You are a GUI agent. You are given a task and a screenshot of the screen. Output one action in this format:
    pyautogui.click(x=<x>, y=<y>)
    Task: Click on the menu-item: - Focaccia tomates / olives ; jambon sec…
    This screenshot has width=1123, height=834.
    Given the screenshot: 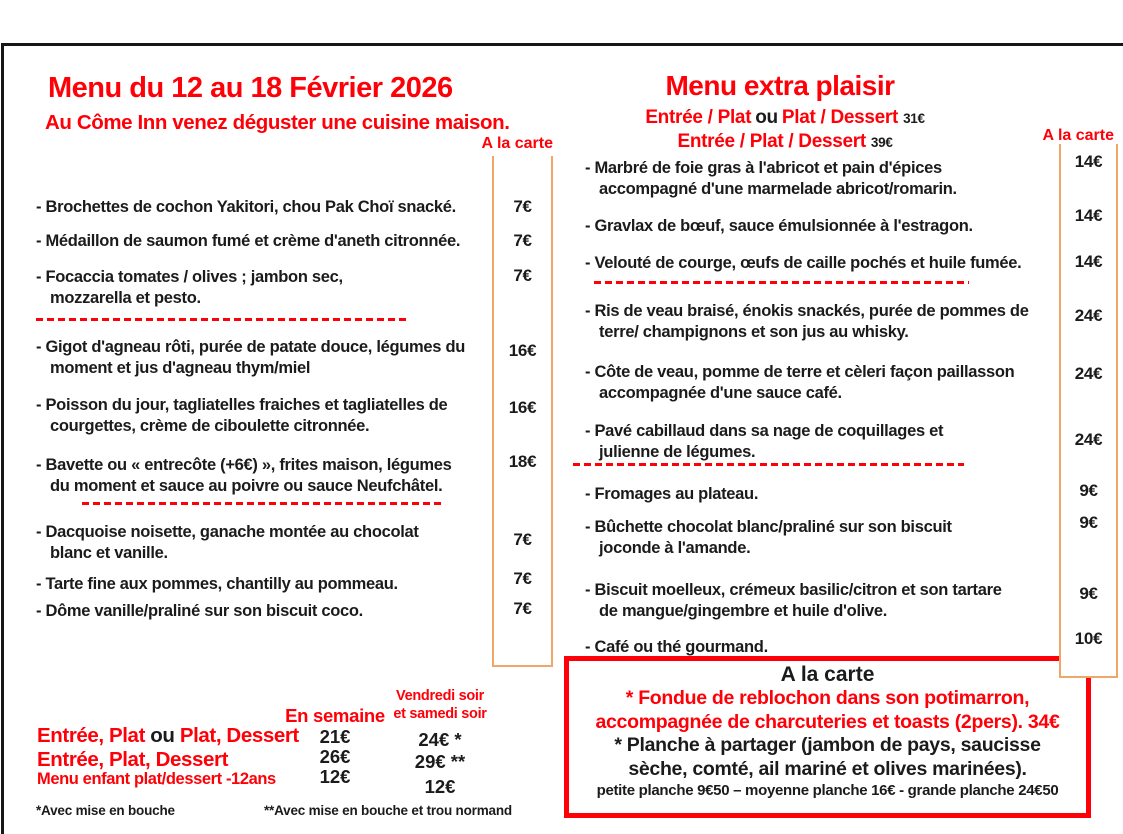 What is the action you would take?
    pyautogui.click(x=189, y=288)
    